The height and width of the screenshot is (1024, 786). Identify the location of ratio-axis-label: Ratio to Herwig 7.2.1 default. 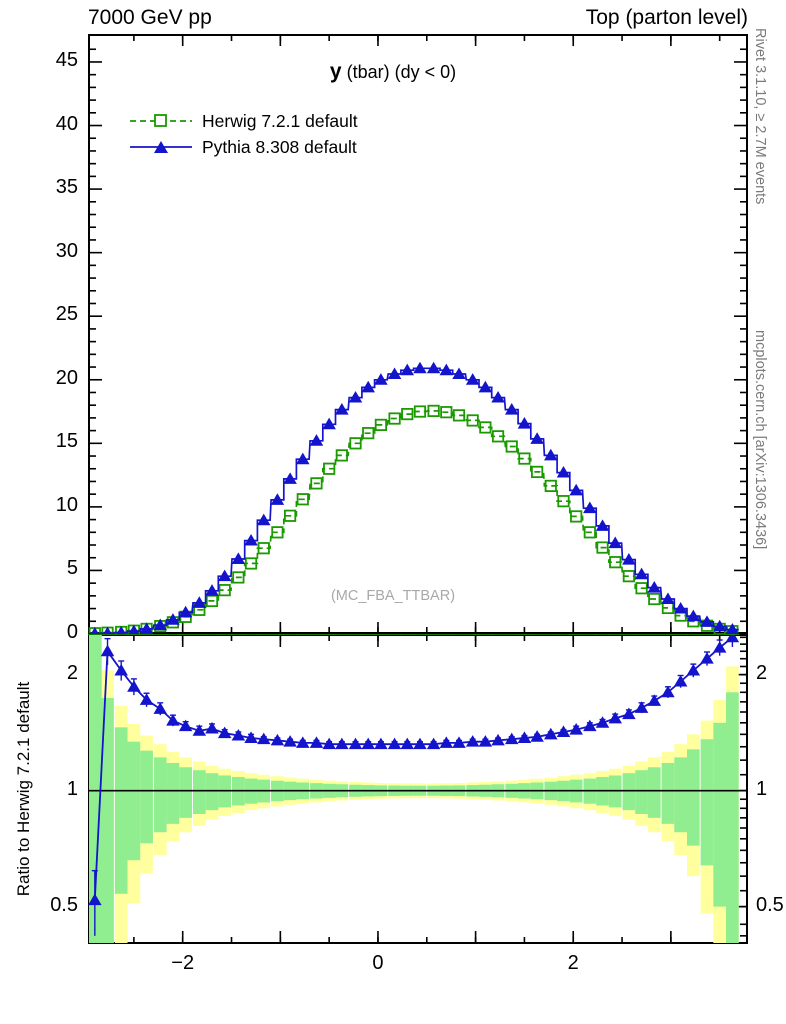
(23, 789).